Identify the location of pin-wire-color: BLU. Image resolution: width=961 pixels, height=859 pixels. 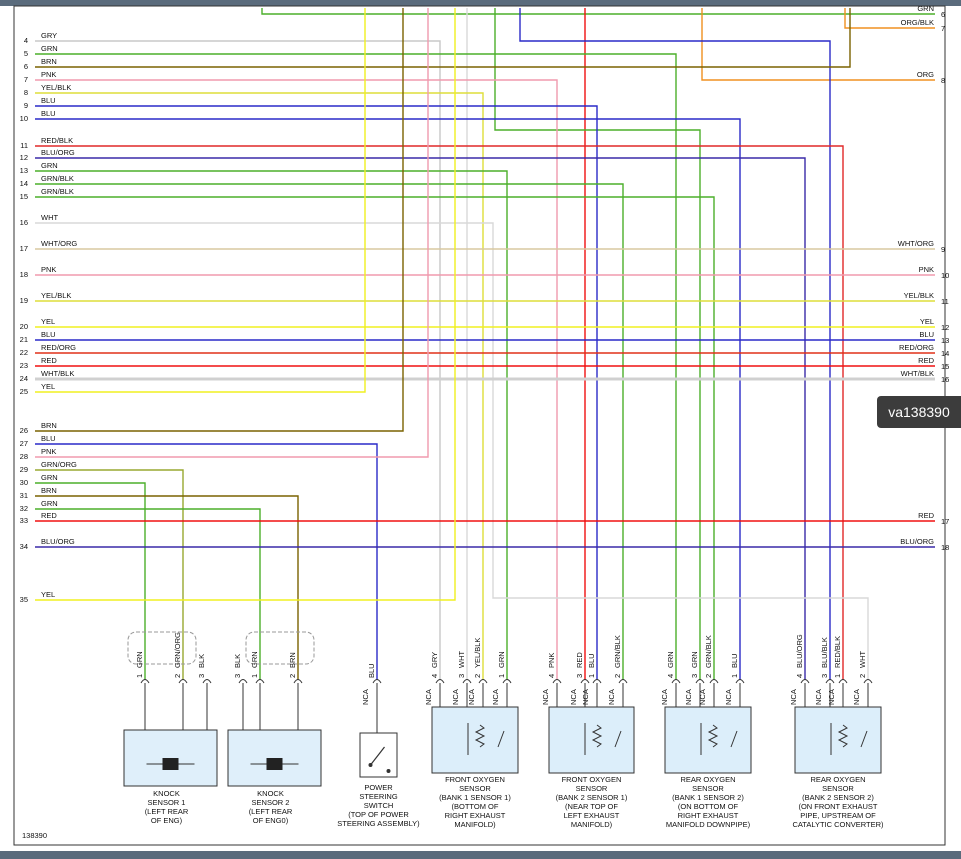
(591, 660).